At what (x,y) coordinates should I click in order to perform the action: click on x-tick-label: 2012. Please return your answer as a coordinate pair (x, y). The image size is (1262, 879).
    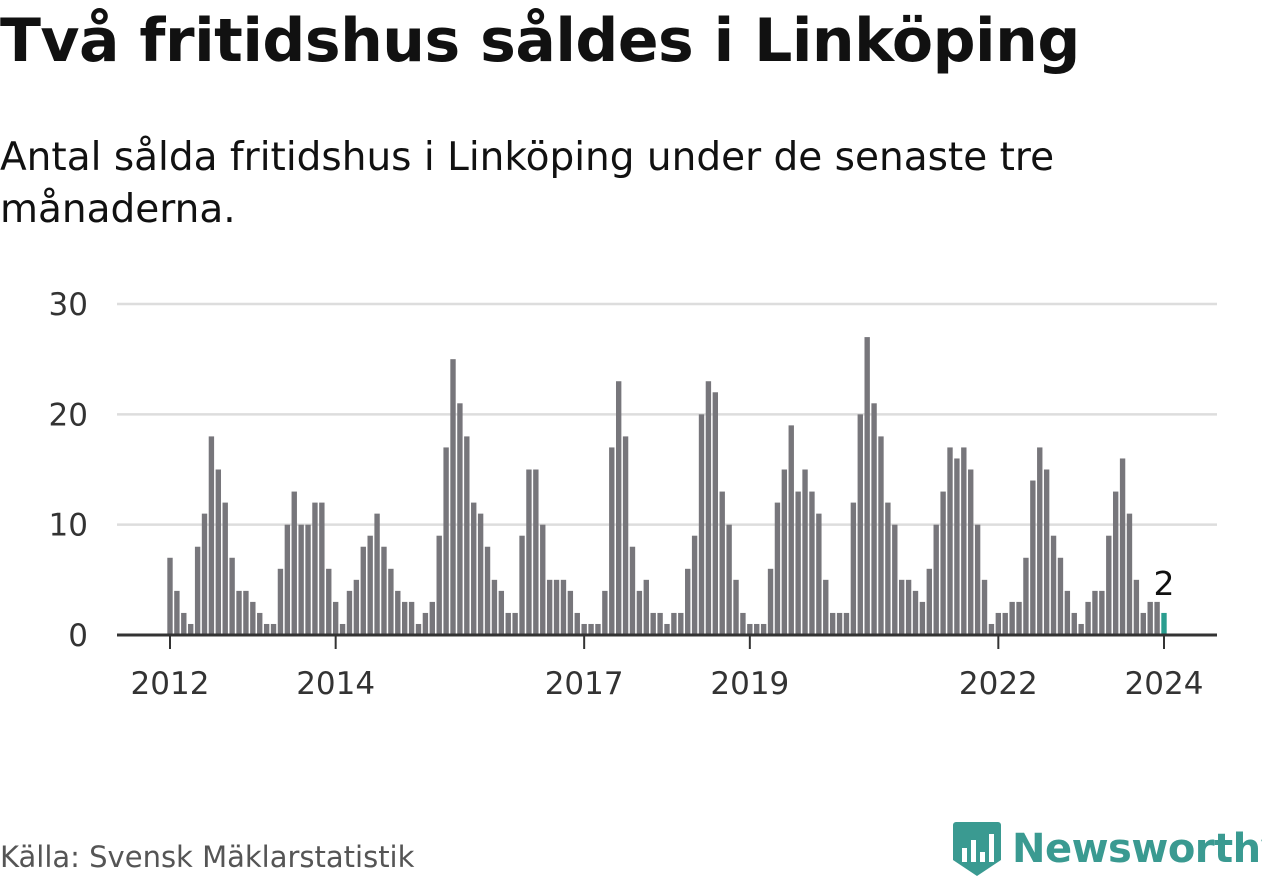
    Looking at the image, I should click on (170, 684).